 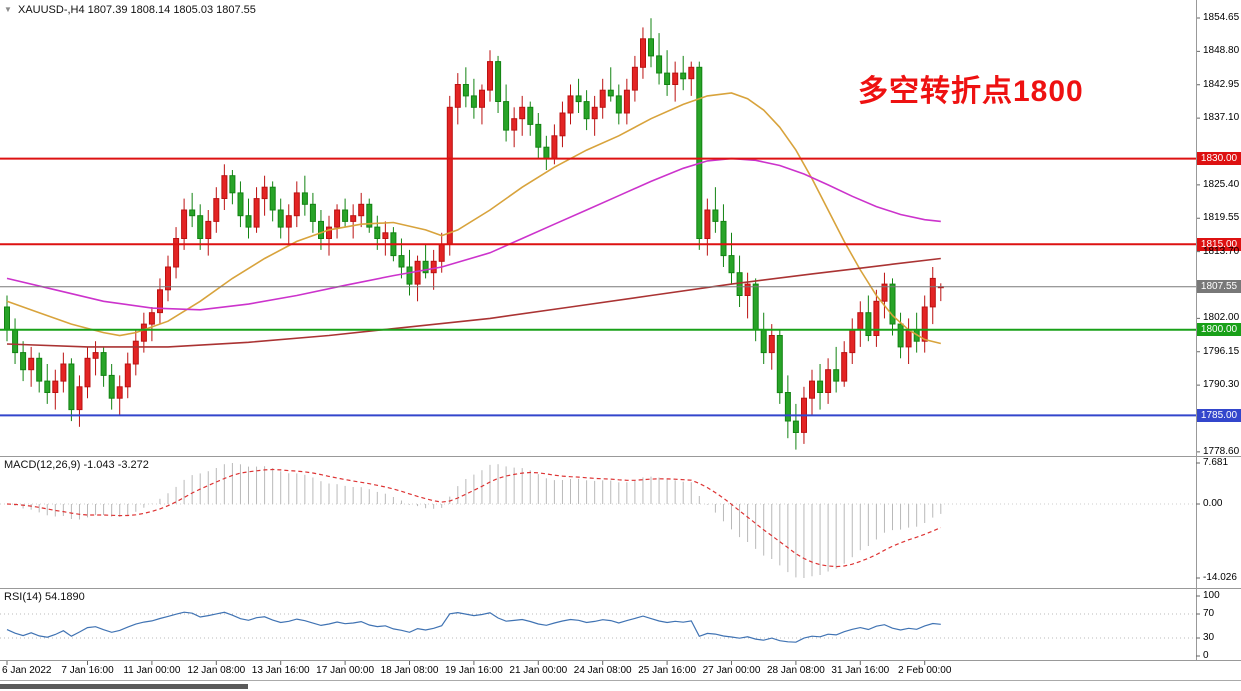 I want to click on rsi-axis-label: 100, so click(x=1211, y=595).